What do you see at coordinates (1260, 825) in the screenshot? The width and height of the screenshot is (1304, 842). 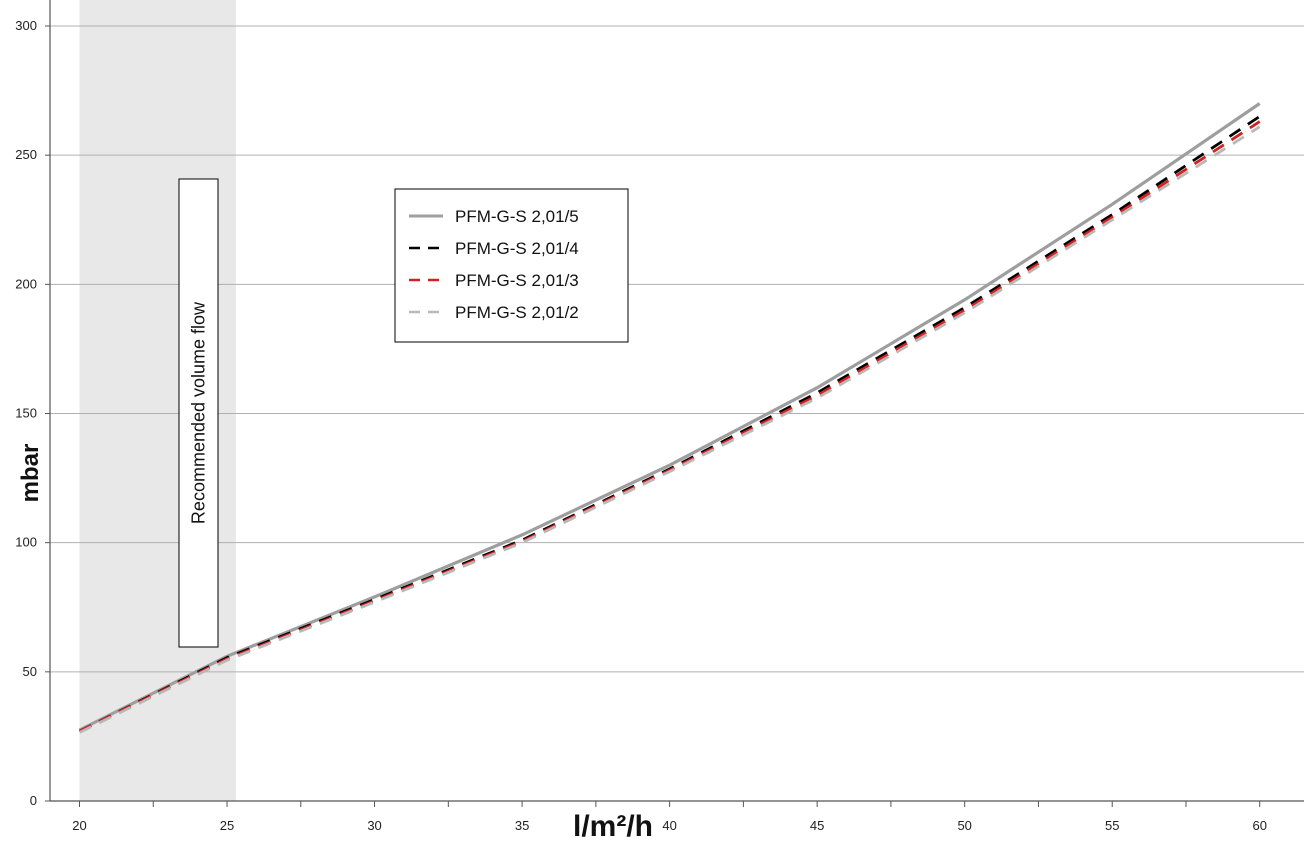 I see `x-tick-label-8: 60` at bounding box center [1260, 825].